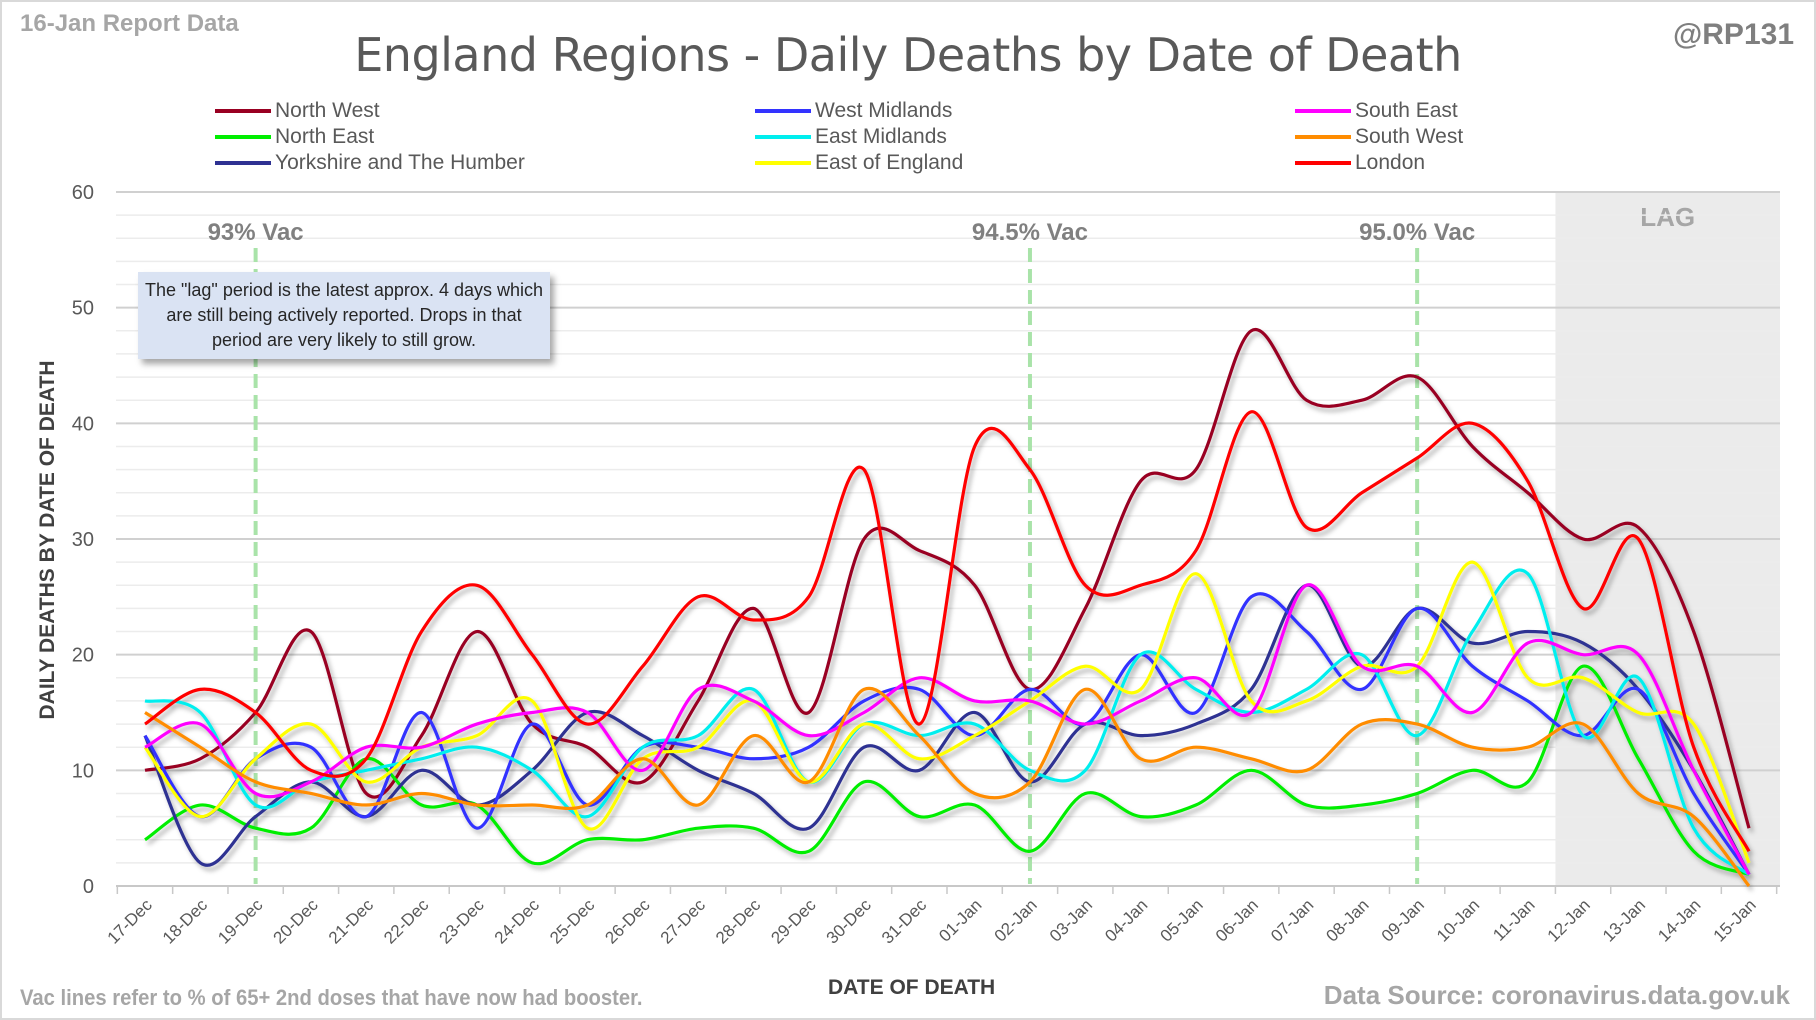 The image size is (1816, 1020). What do you see at coordinates (1030, 232) in the screenshot?
I see `vac-line-label: 94.5% Vac` at bounding box center [1030, 232].